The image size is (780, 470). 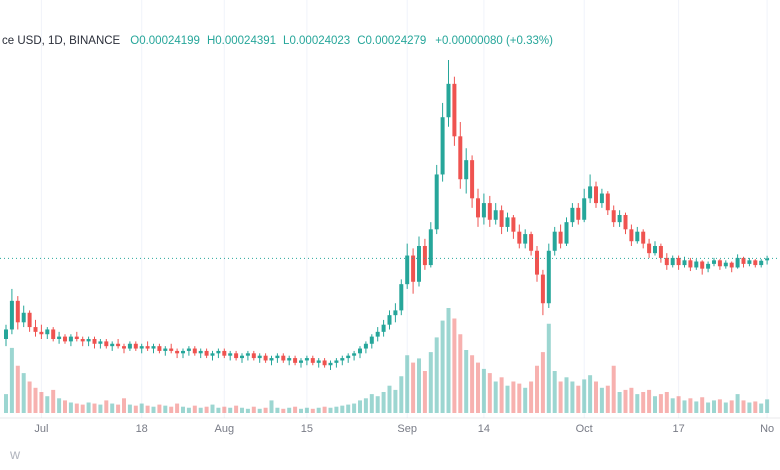 I want to click on open-value: 0.00024199, so click(x=169, y=41).